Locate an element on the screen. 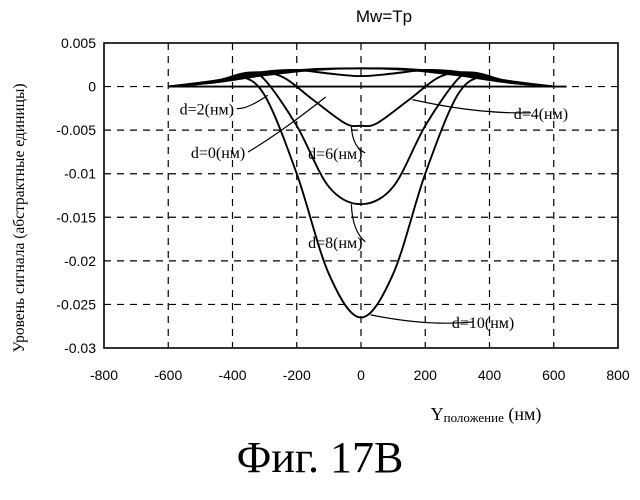 The height and width of the screenshot is (500, 640). x-tick-label: -800 is located at coordinates (104, 375).